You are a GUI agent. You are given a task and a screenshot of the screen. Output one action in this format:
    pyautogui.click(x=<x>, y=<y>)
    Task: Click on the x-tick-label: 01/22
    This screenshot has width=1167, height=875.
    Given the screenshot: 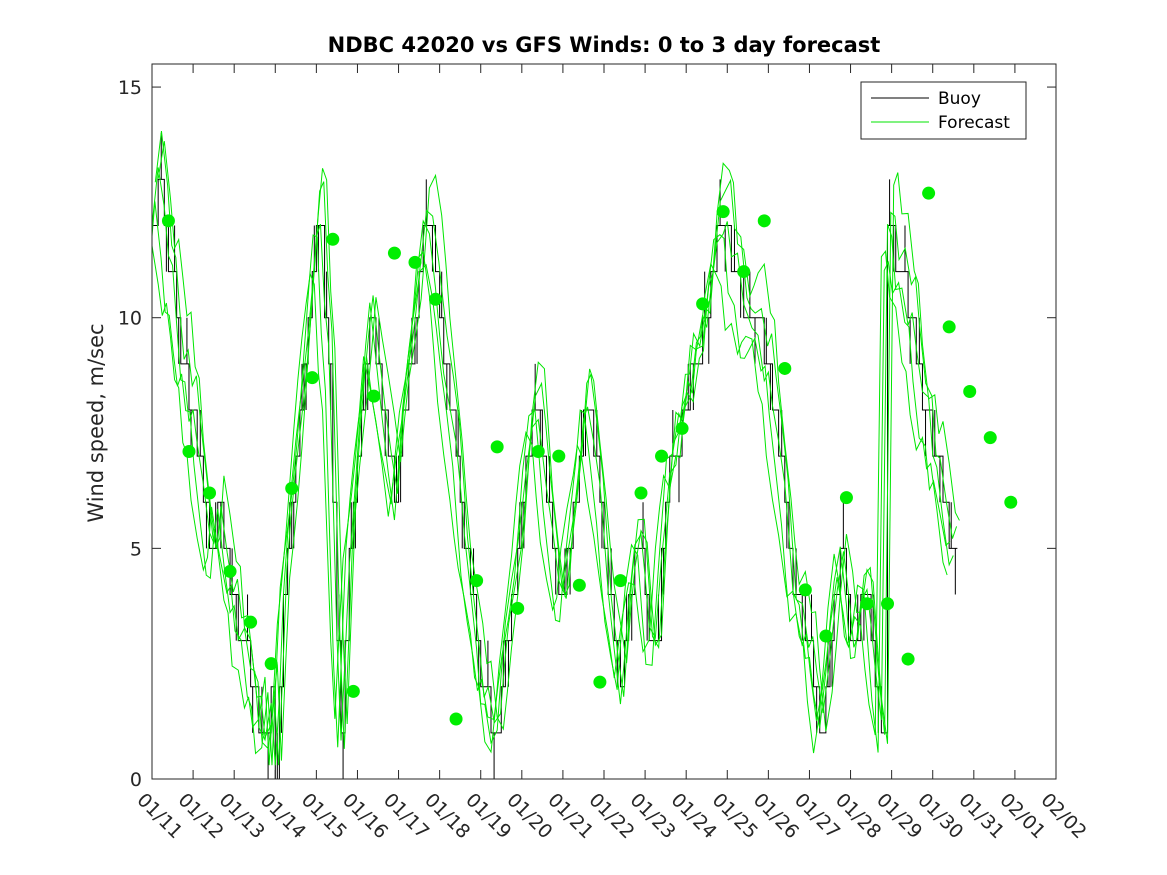 What is the action you would take?
    pyautogui.click(x=611, y=816)
    